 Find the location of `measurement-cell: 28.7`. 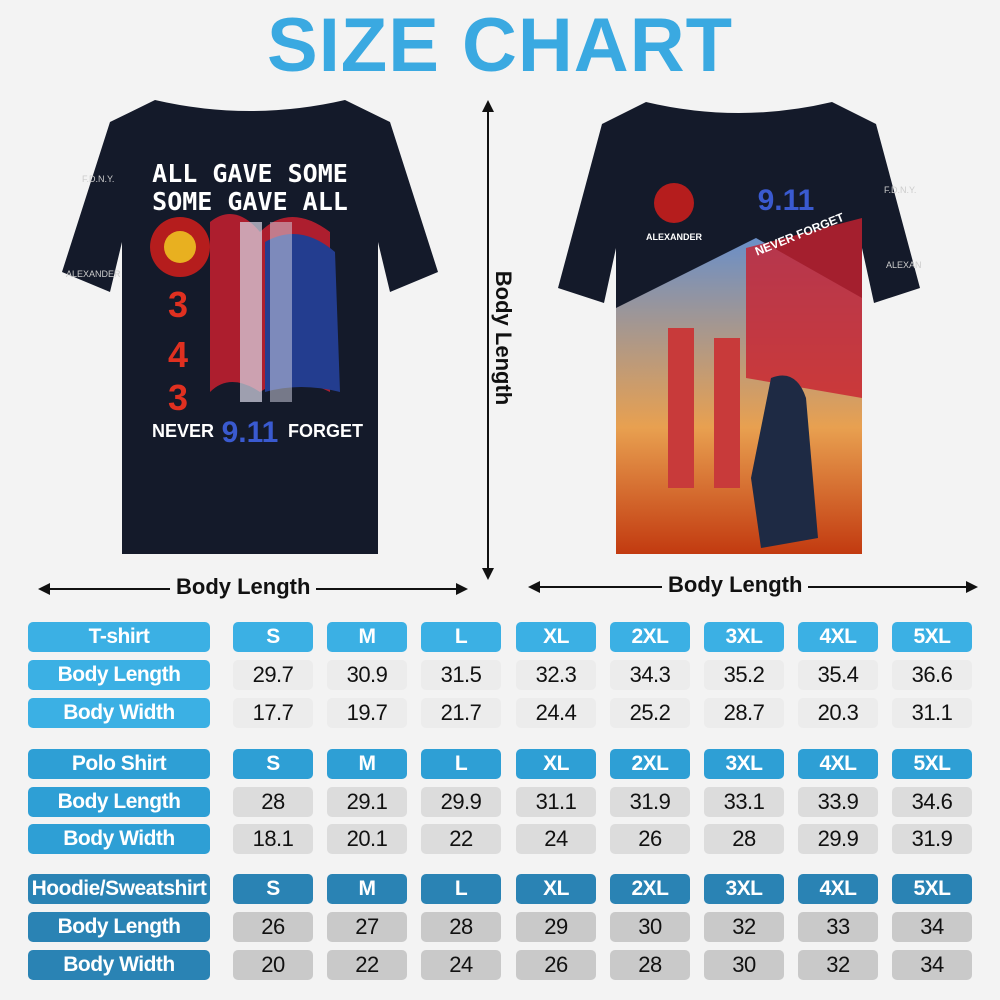

measurement-cell: 28.7 is located at coordinates (744, 713).